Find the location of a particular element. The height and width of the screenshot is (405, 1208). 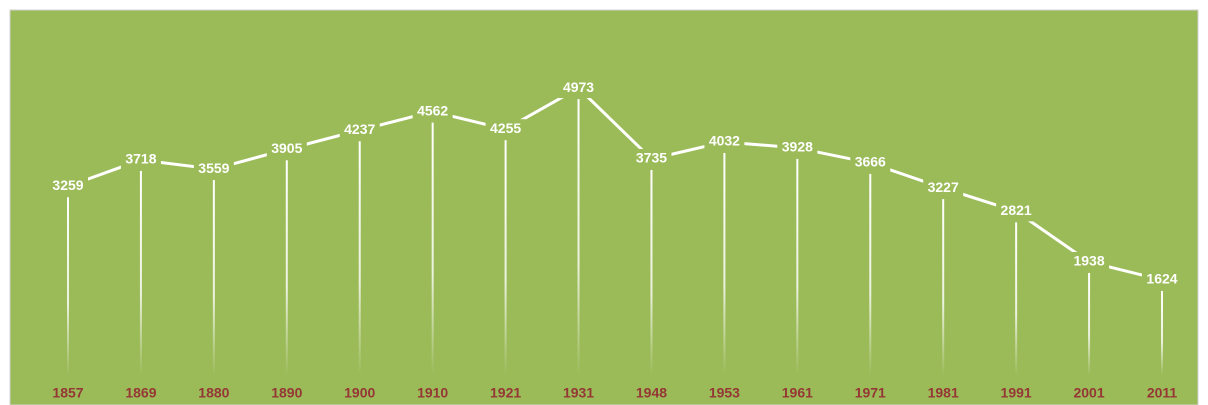

x-tick-label: 1991 is located at coordinates (1016, 393).